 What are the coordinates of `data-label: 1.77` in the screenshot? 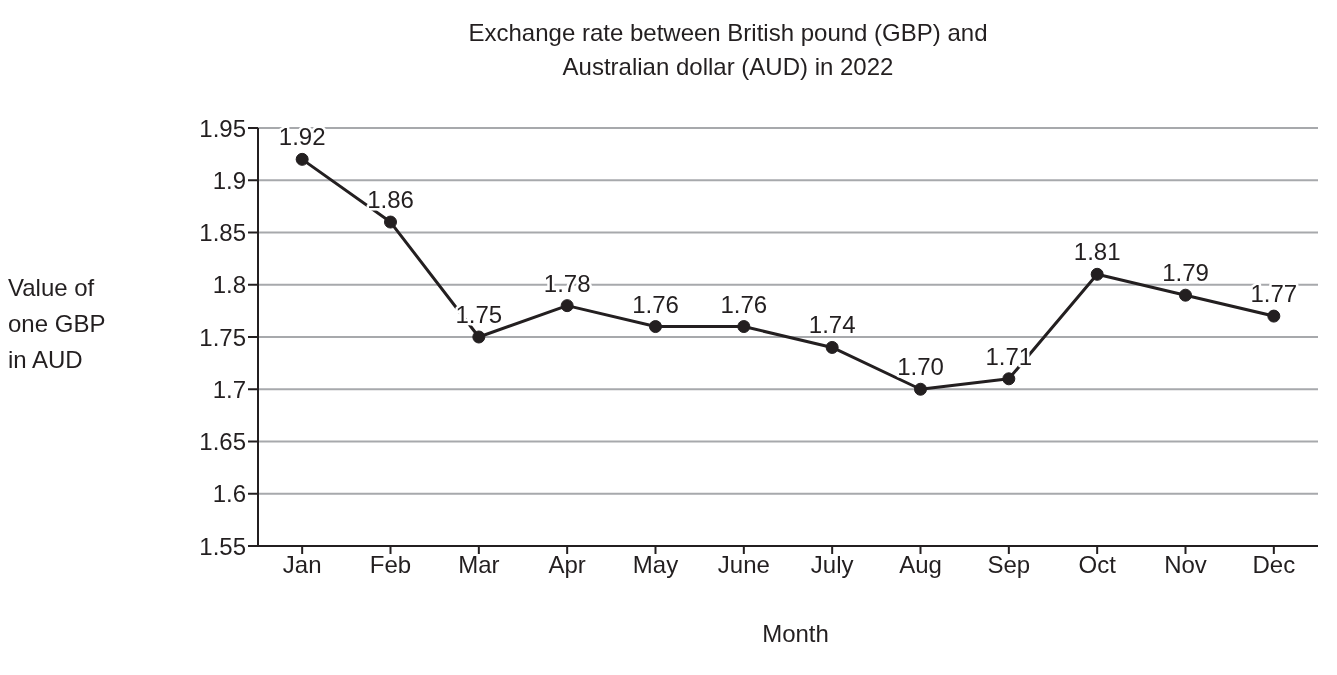 It's located at (1274, 294).